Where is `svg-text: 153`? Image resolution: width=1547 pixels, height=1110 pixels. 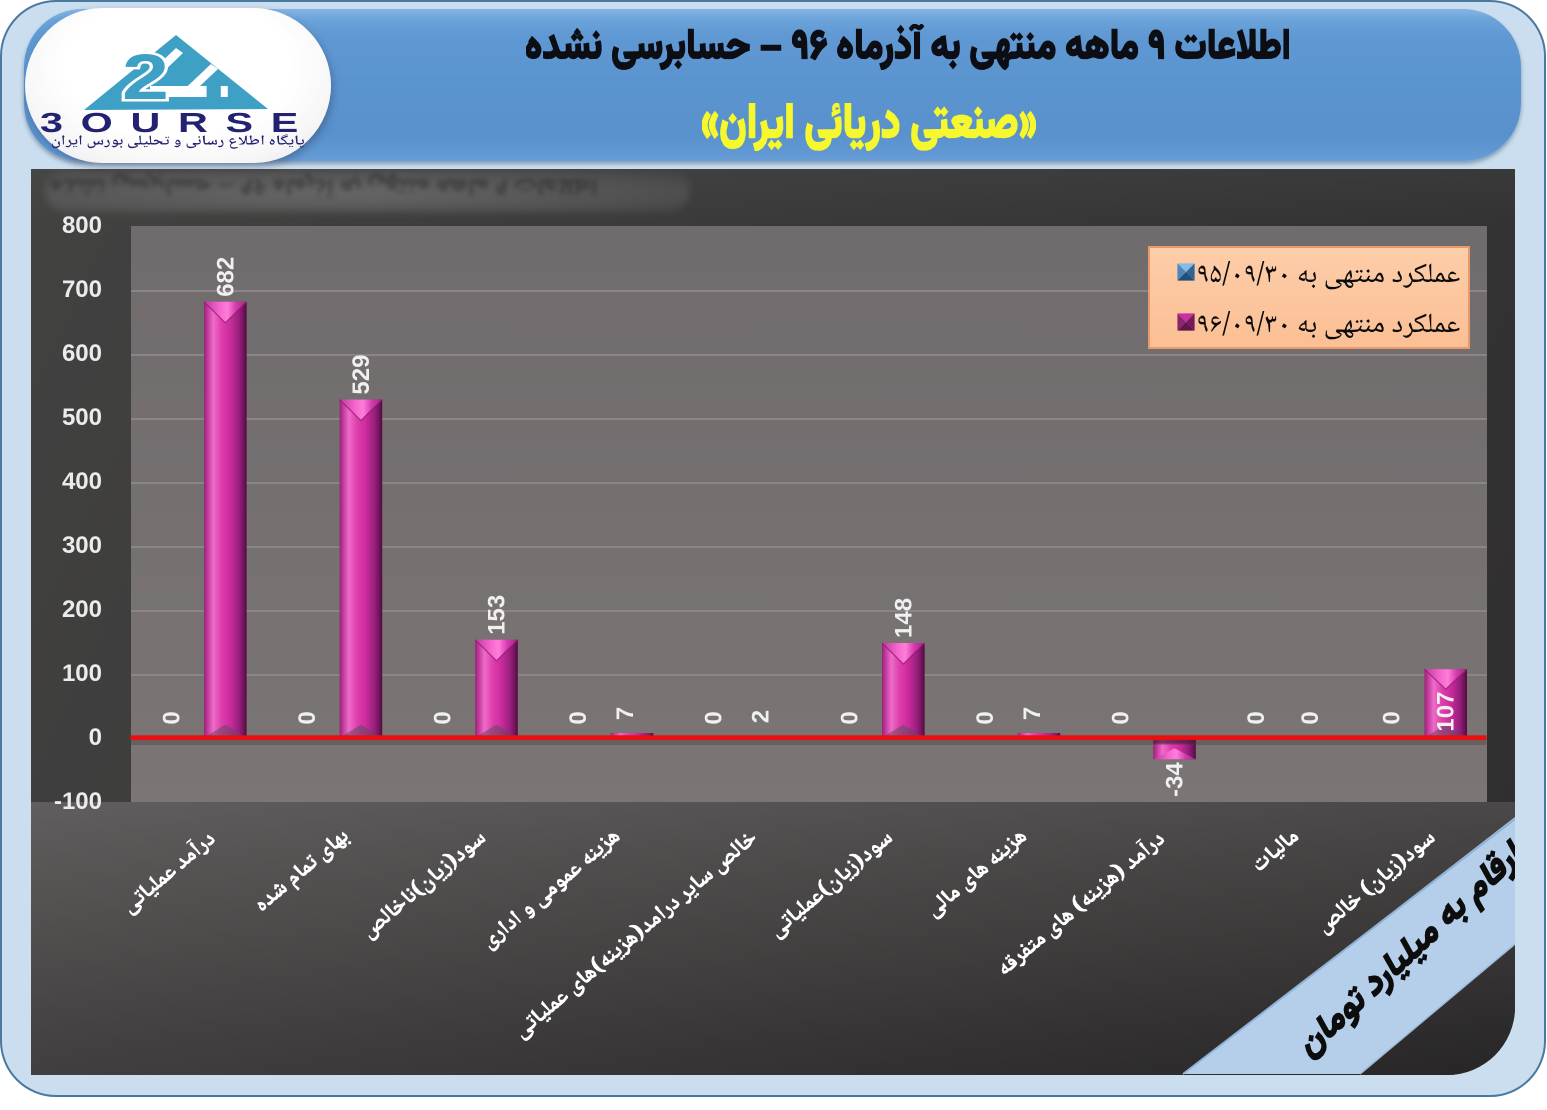
svg-text: 153 is located at coordinates (497, 615).